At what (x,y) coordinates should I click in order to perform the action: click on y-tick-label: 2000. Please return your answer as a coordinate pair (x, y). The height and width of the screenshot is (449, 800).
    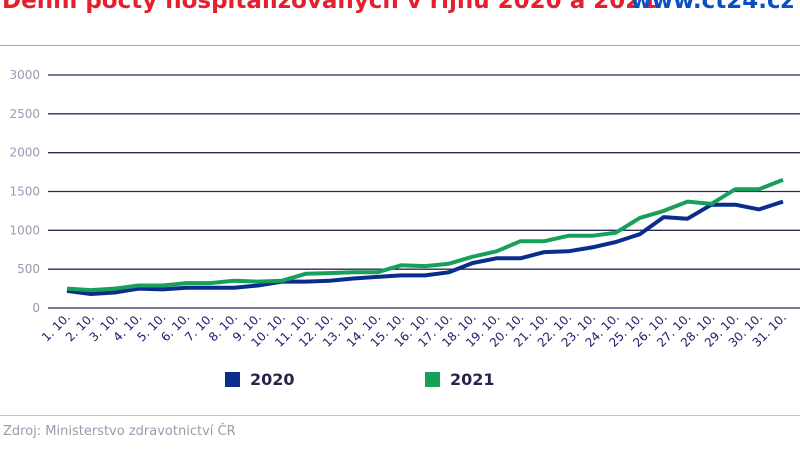
    Looking at the image, I should click on (24, 153).